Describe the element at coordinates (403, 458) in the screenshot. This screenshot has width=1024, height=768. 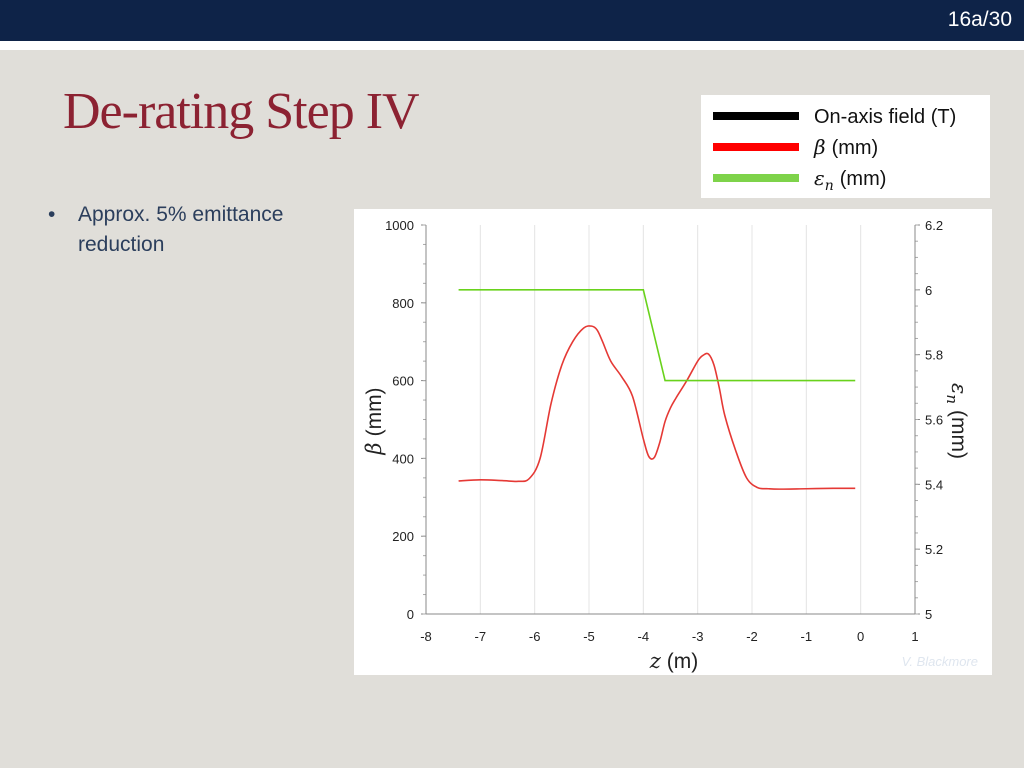
I see `y-left-tick-label: 400` at that location.